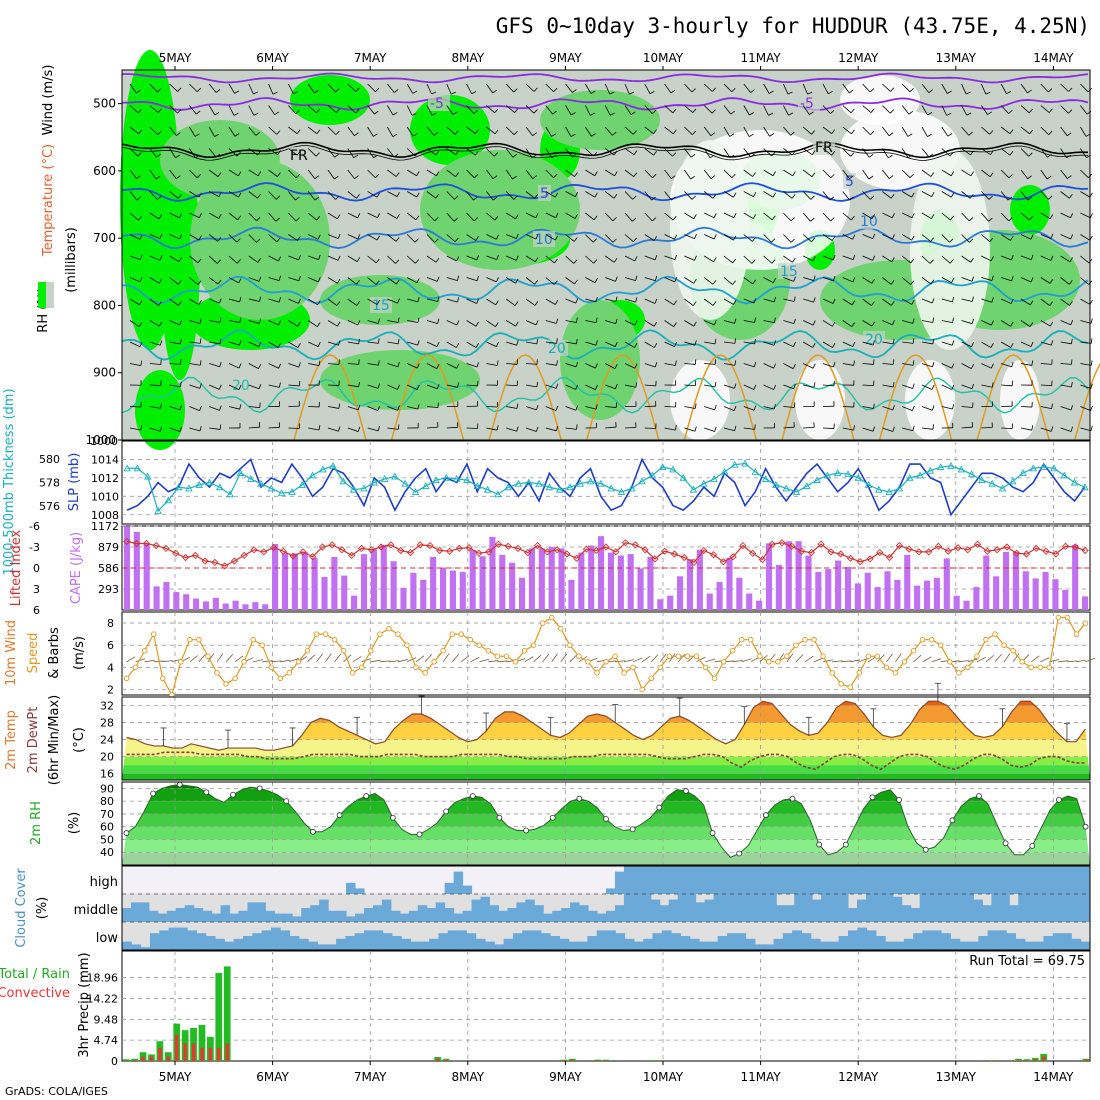 Image resolution: width=1100 pixels, height=1100 pixels. What do you see at coordinates (700, 400) in the screenshot?
I see `rh-dry-area` at bounding box center [700, 400].